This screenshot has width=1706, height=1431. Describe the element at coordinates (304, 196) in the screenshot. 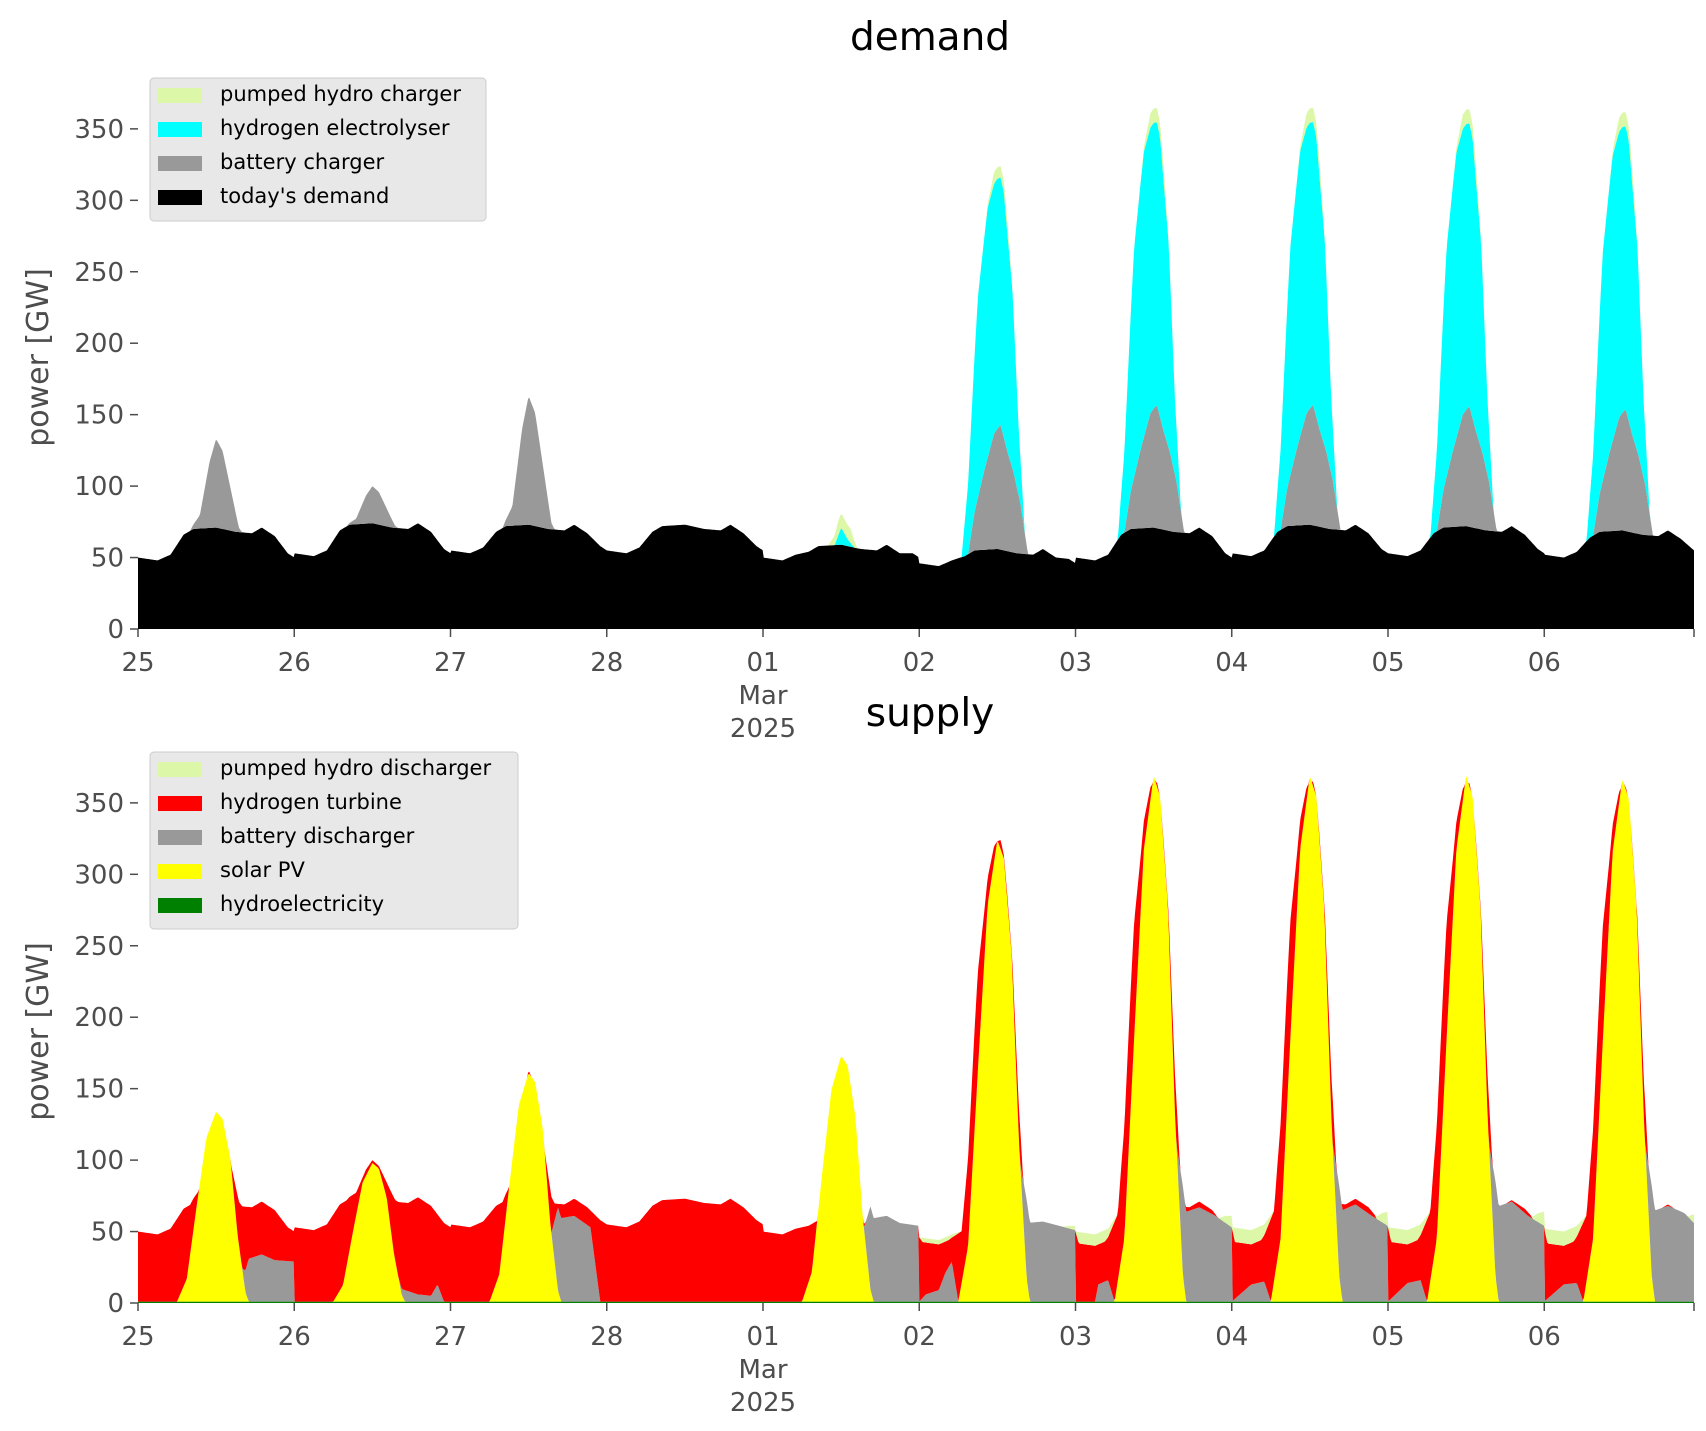

I see `legend-label: today's demand` at that location.